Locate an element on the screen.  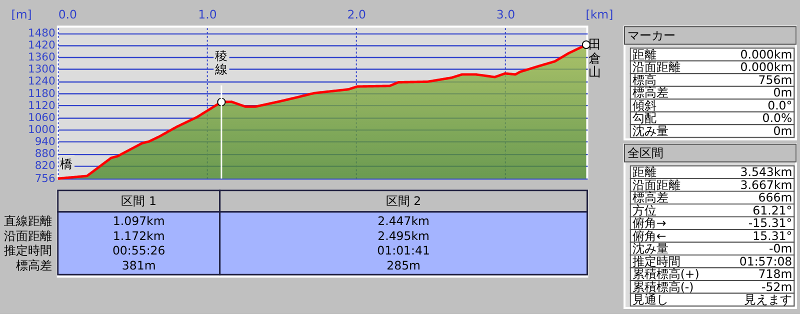
ref-line-label: 稜線 is located at coordinates (221, 63).